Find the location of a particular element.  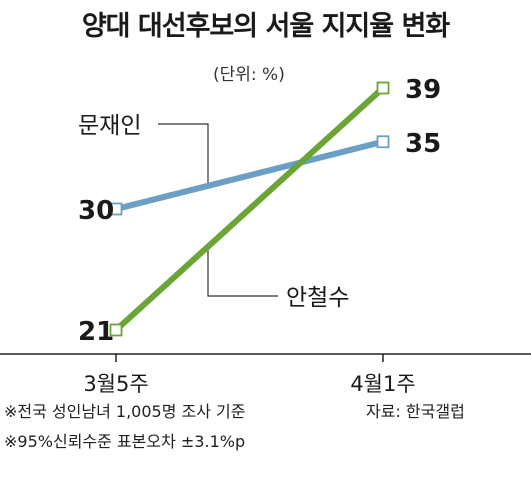

unit-label: (단위: %) is located at coordinates (249, 75).